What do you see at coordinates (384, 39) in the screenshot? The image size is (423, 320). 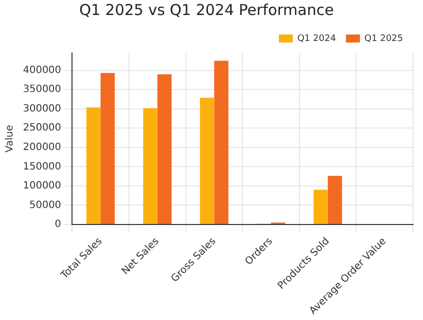 I see `legend-label: Q1 2025` at bounding box center [384, 39].